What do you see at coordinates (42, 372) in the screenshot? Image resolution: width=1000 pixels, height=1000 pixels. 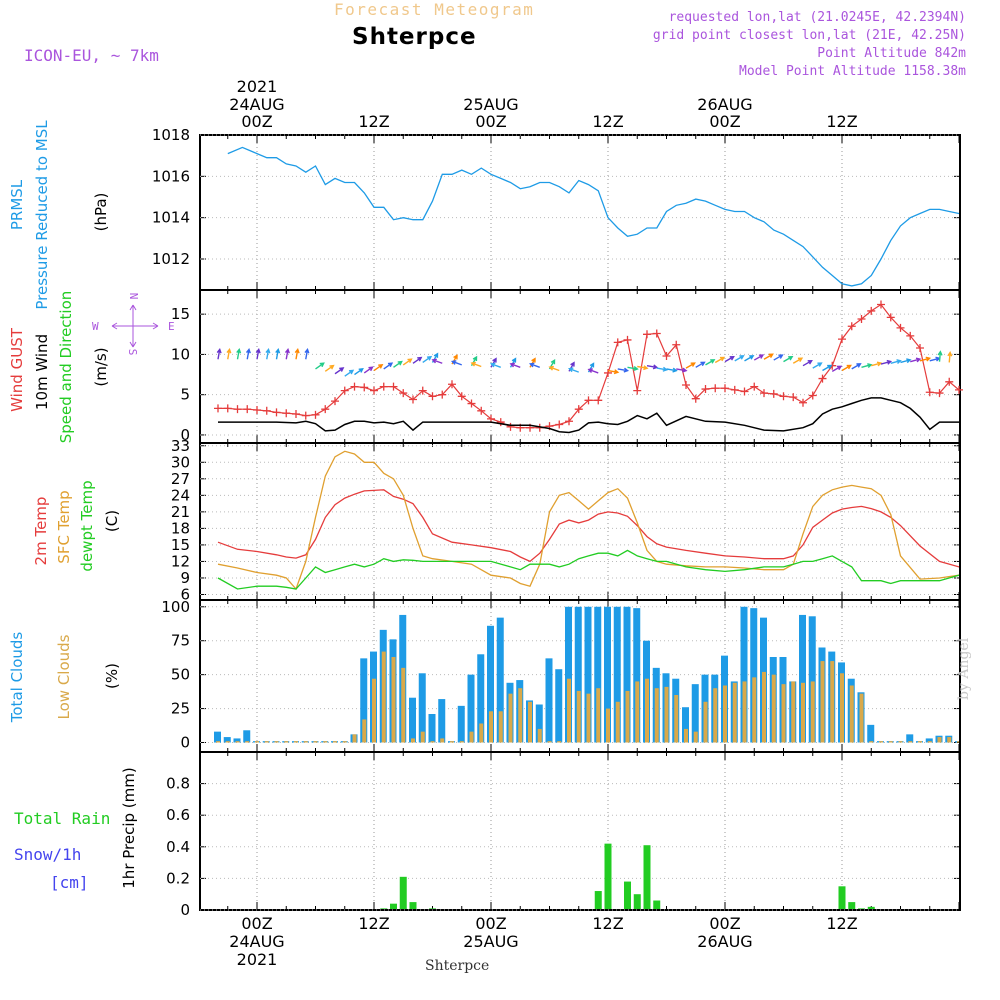 I see `label-10m-wind: 10m Wind` at bounding box center [42, 372].